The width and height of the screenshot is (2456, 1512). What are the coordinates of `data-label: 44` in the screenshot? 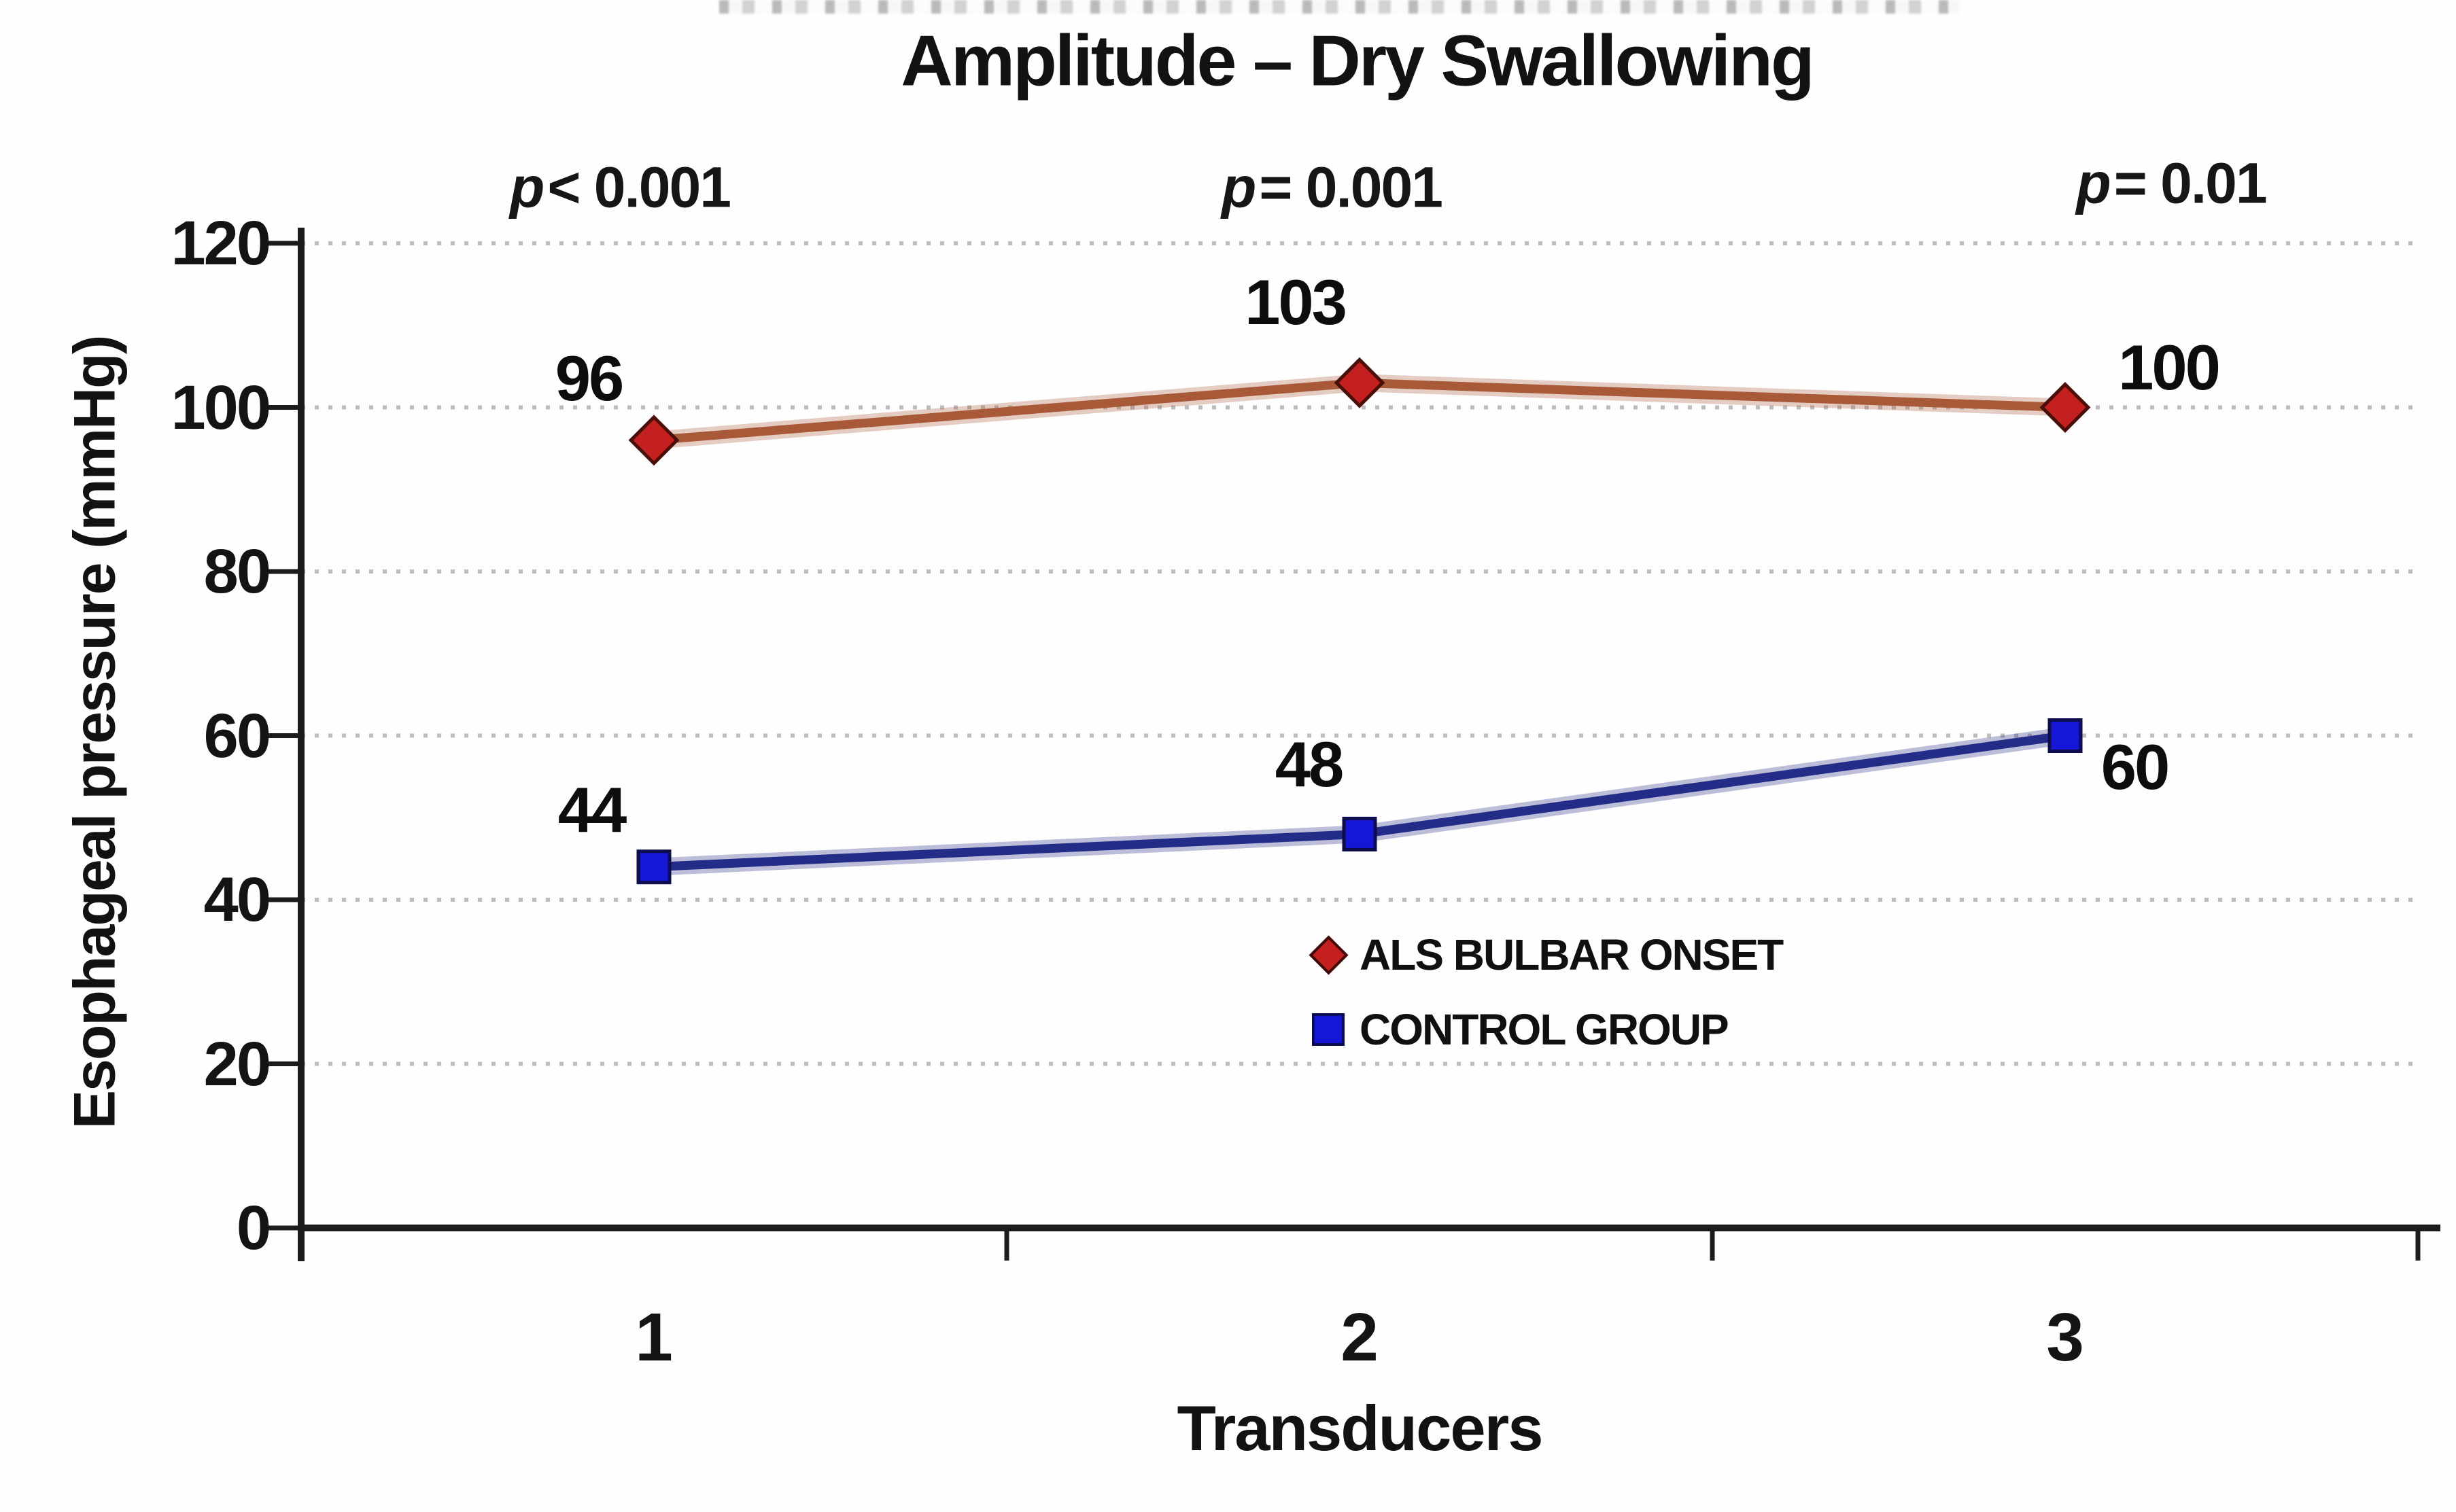 It's located at (592, 809).